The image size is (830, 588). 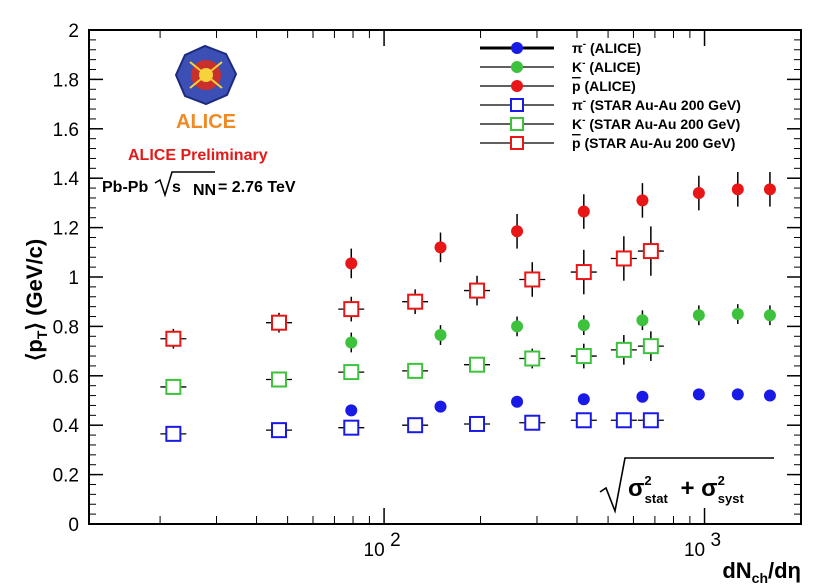 What do you see at coordinates (66, 476) in the screenshot?
I see `y-tick-label: 0.2` at bounding box center [66, 476].